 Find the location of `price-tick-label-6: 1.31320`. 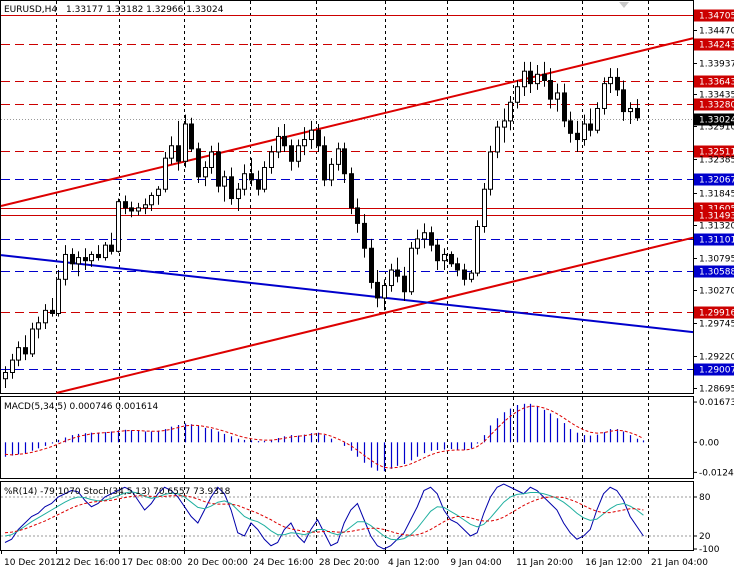

price-tick-label-6: 1.31320 is located at coordinates (716, 227).